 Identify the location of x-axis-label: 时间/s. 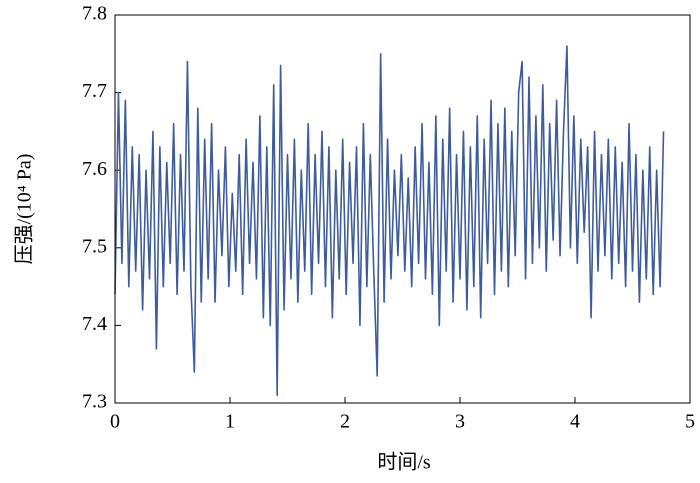
(404, 462).